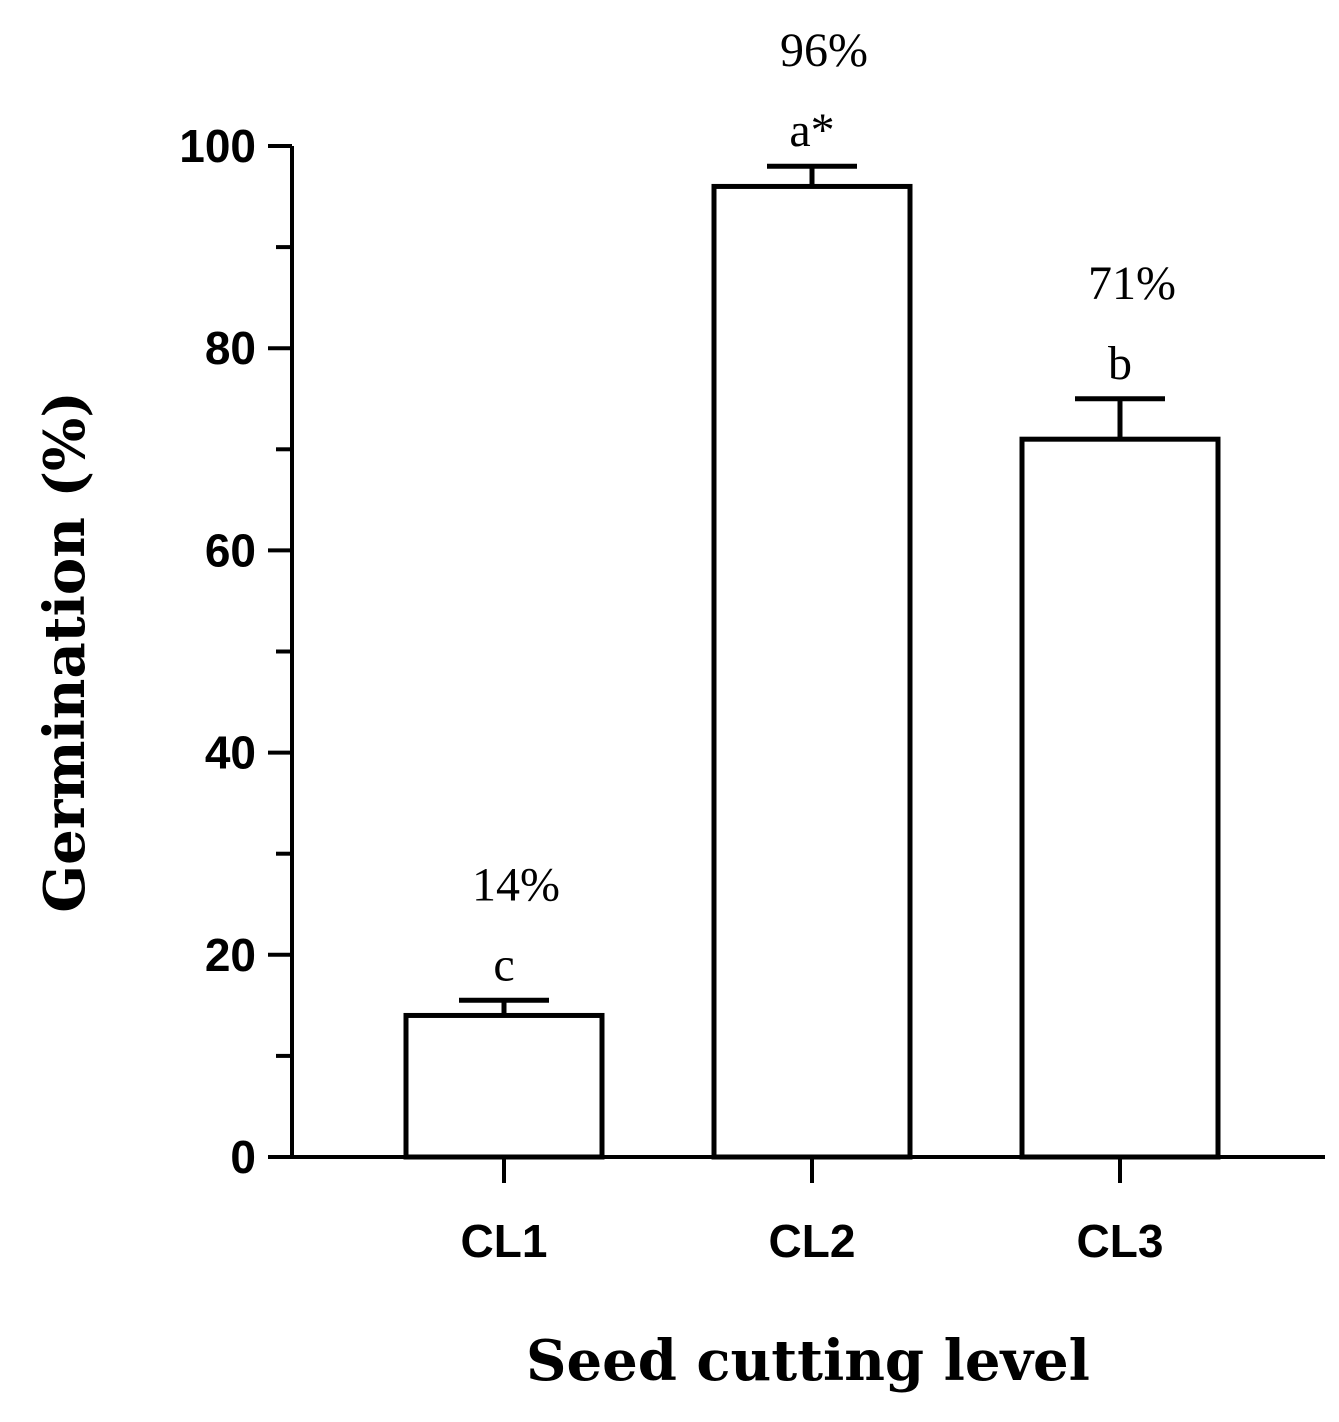 The width and height of the screenshot is (1339, 1422). I want to click on significance-letter: b, so click(1120, 363).